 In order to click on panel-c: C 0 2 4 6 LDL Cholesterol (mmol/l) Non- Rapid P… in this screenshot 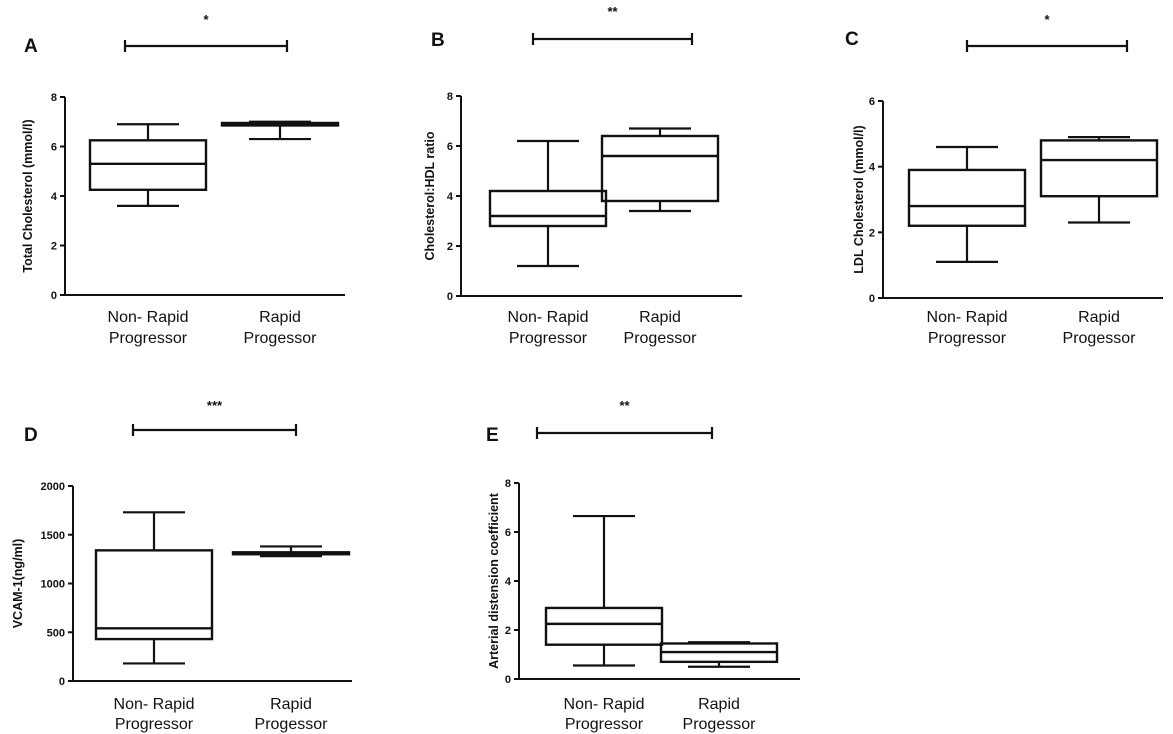, I will do `click(1004, 179)`.